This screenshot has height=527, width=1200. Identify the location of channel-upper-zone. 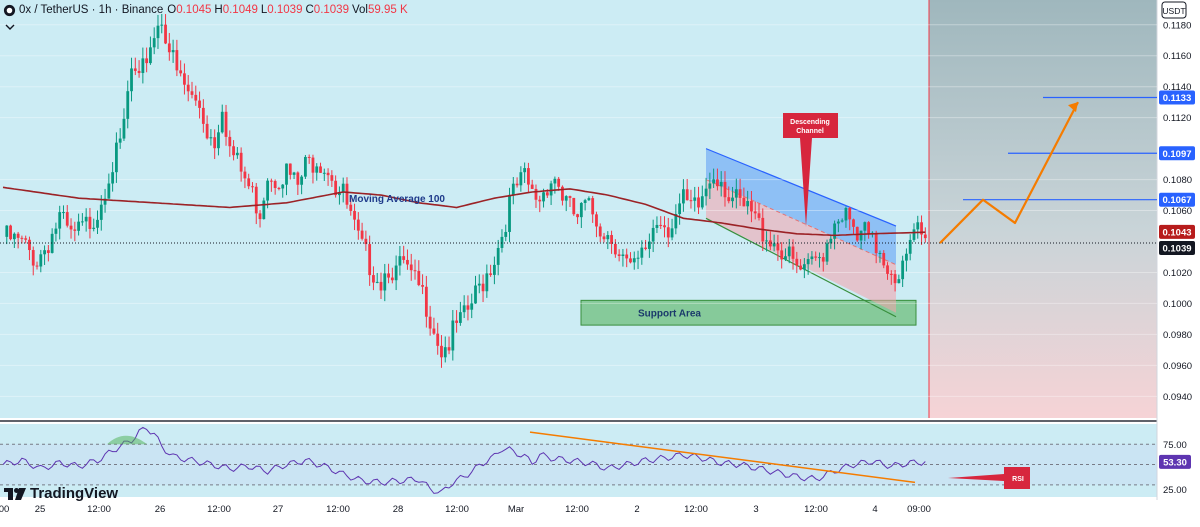
(801, 206).